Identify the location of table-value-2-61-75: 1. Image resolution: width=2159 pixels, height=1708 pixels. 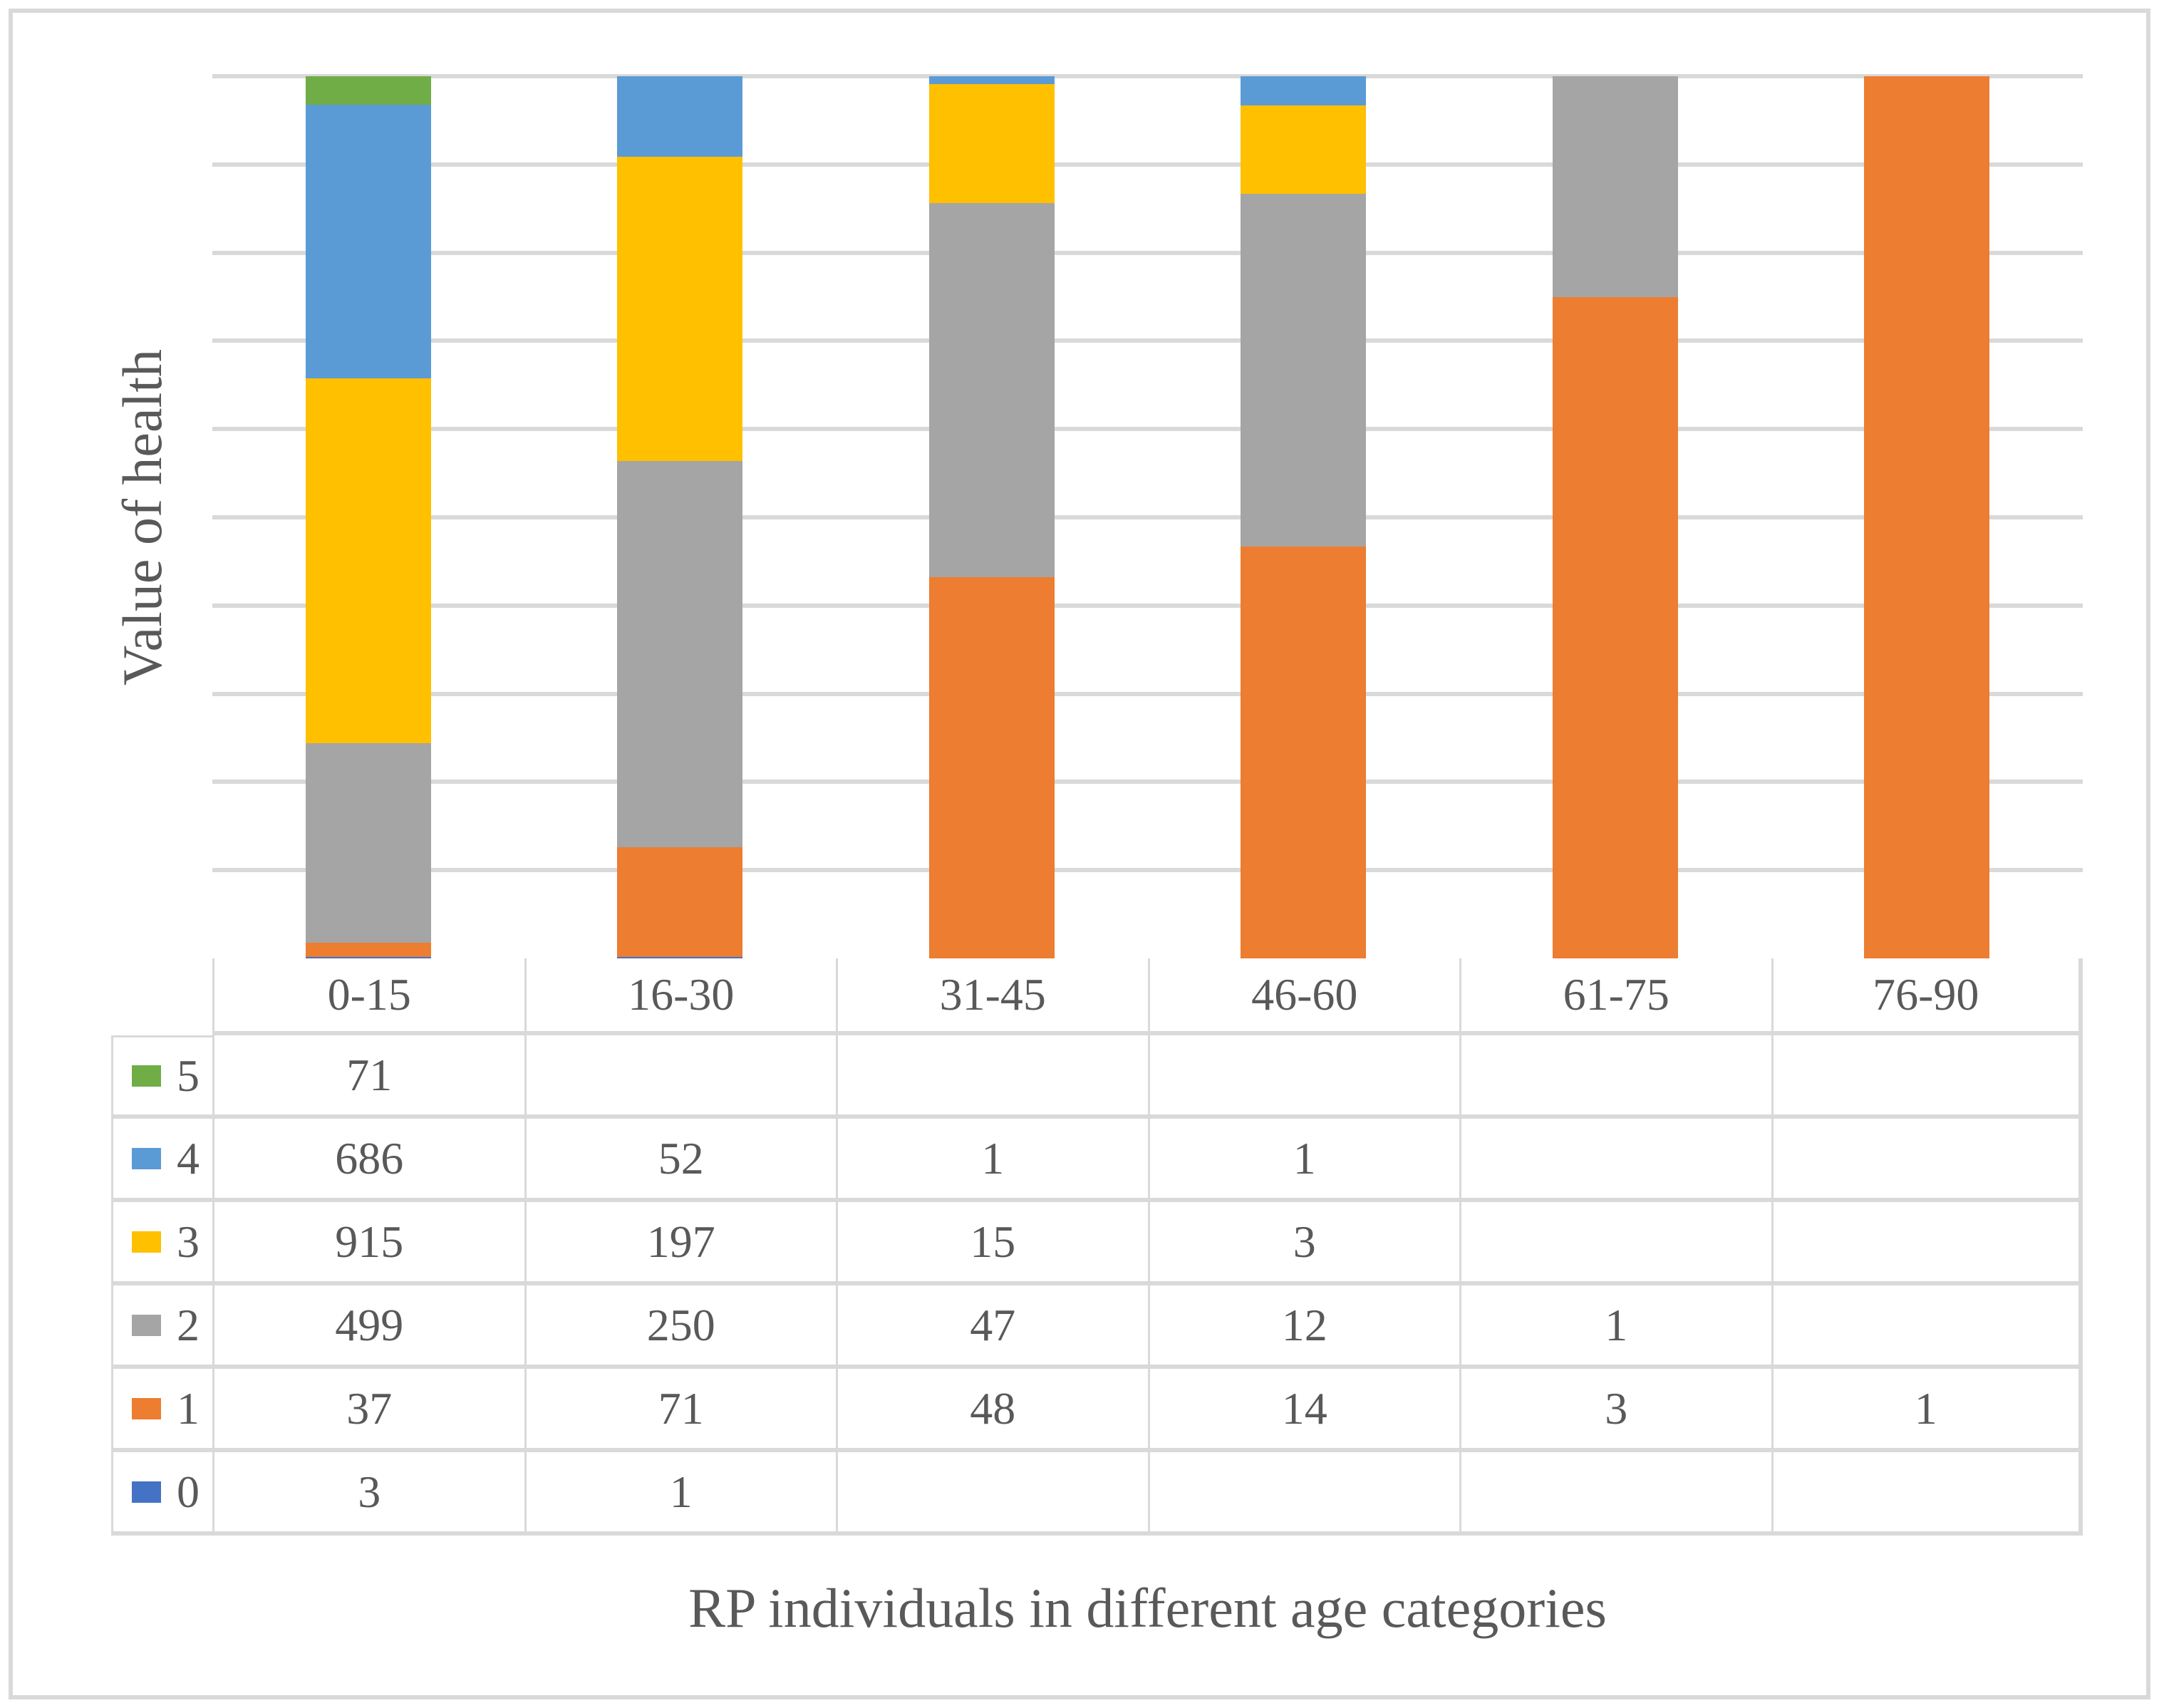
(1615, 1327).